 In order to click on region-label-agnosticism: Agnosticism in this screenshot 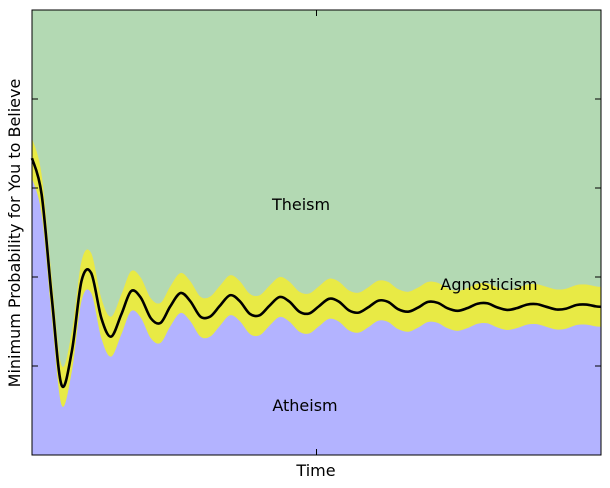, I will do `click(488, 284)`.